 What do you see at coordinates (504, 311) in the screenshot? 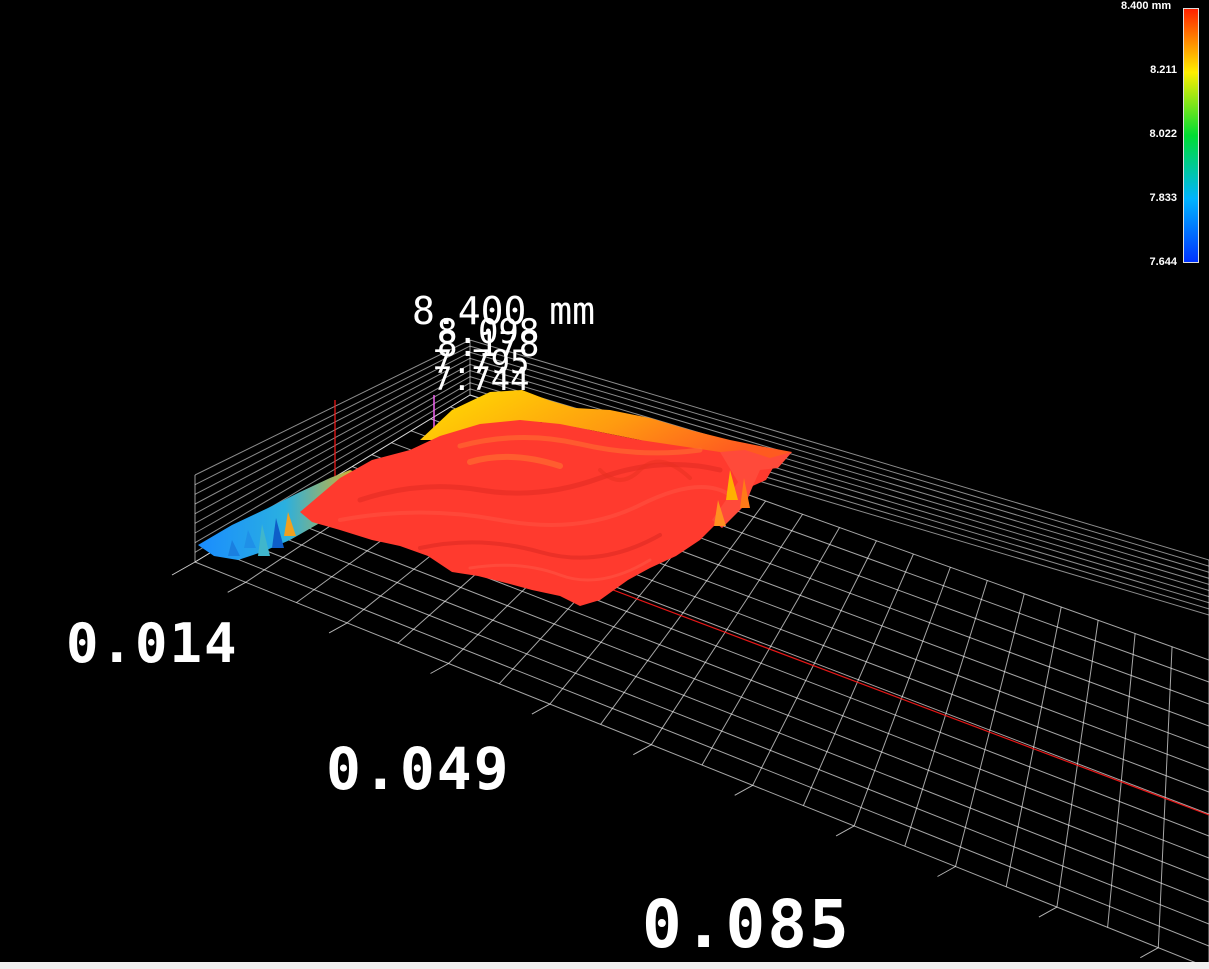
I see `z-tick-label: 8.400 mm` at bounding box center [504, 311].